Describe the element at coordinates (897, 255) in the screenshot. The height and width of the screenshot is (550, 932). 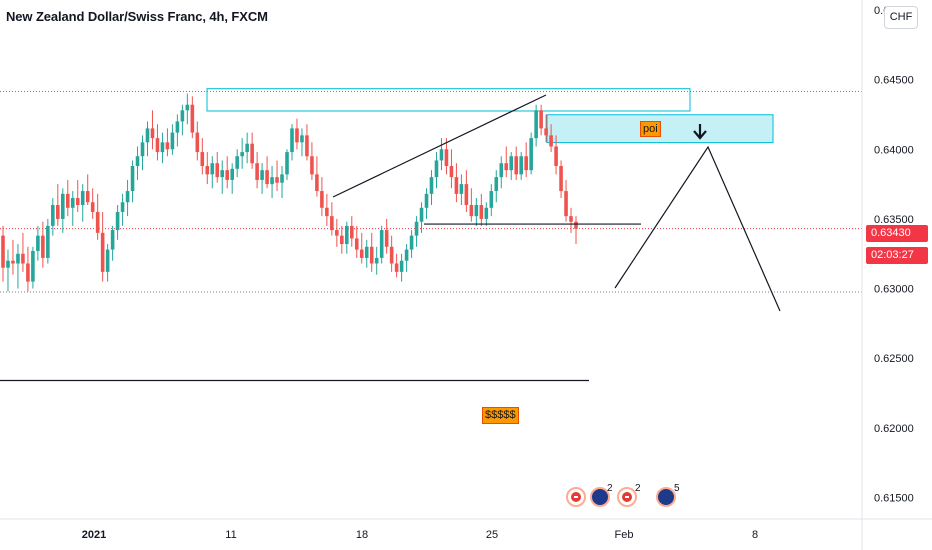
I see `countdown-tag: 02:03:27` at that location.